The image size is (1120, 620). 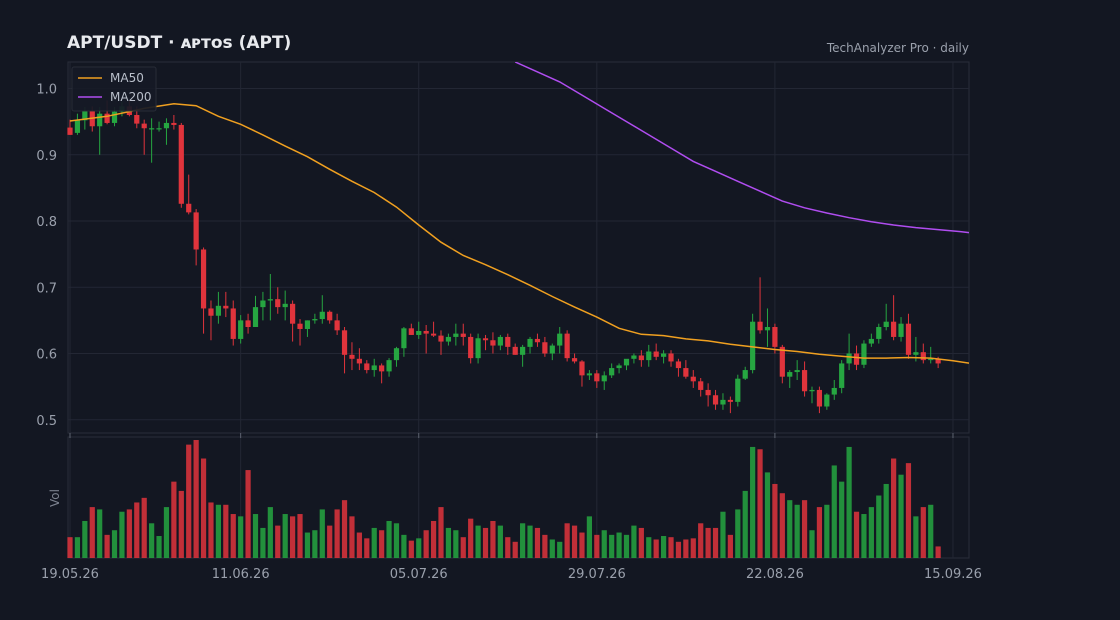 What do you see at coordinates (46, 256) in the screenshot?
I see `price-axis: 0.5 0.6 0.7 0.8 0.9 1.0` at bounding box center [46, 256].